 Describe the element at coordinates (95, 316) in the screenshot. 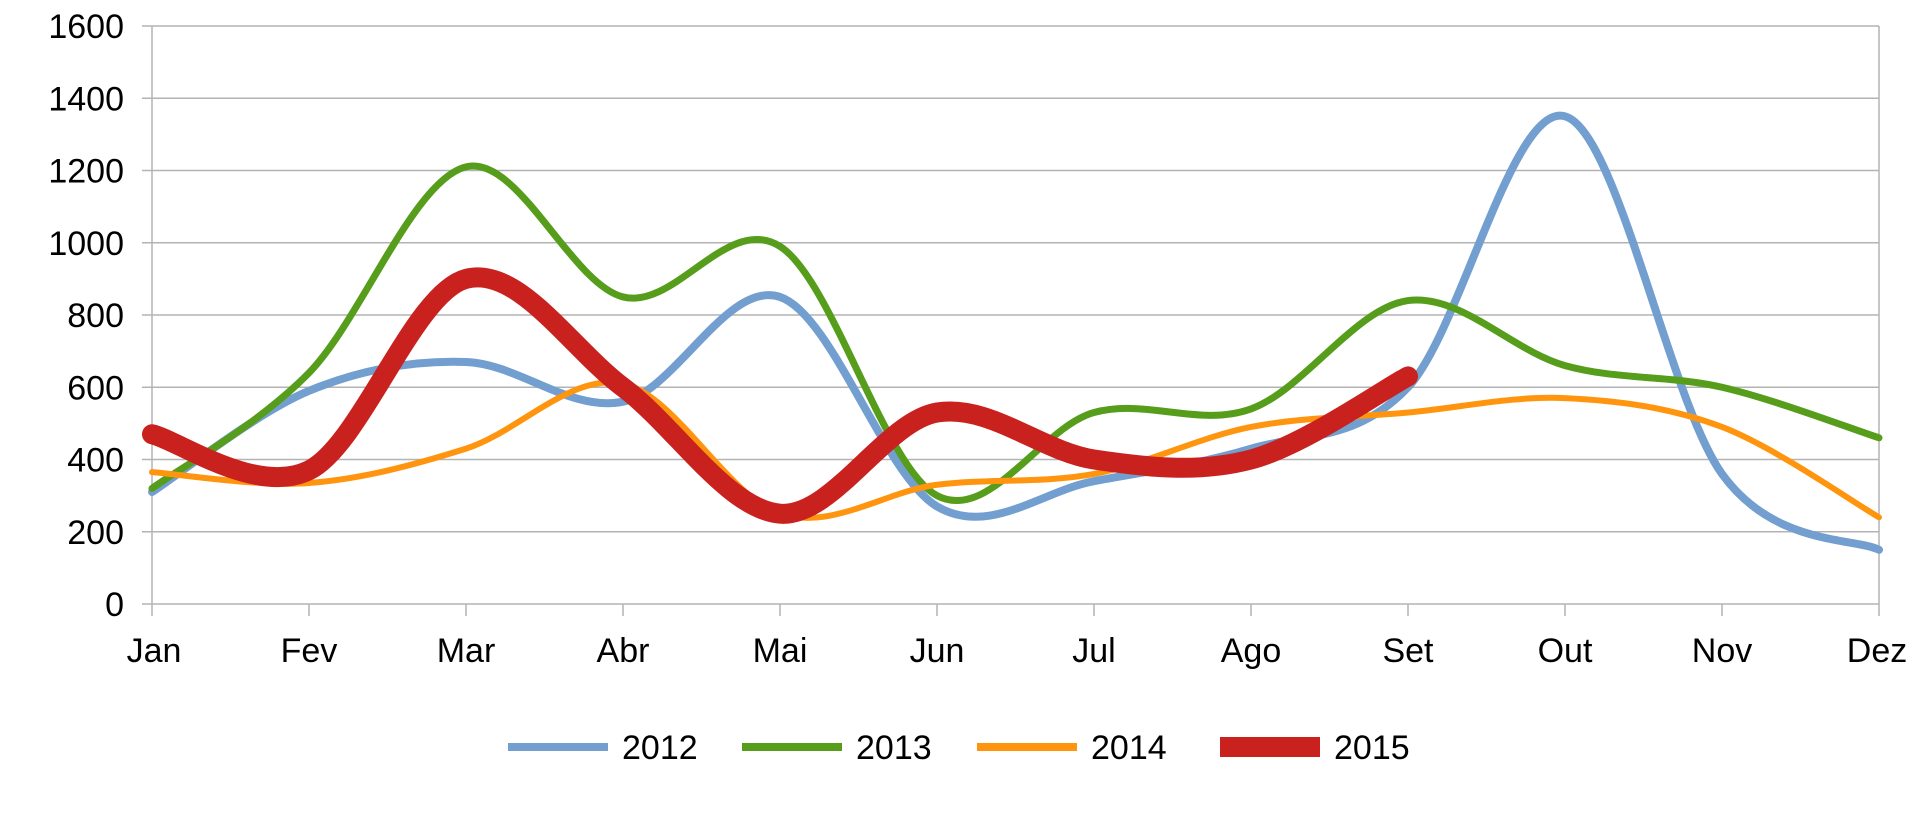

I see `y-tick-label: 800` at that location.